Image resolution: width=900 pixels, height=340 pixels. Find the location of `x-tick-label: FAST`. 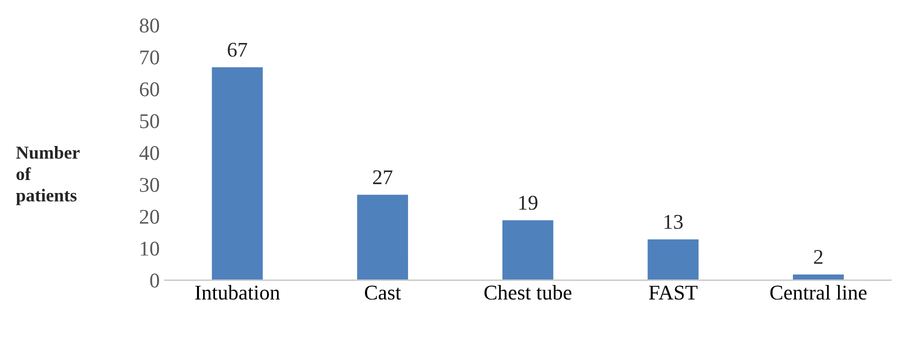

x-tick-label: FAST is located at coordinates (673, 293).